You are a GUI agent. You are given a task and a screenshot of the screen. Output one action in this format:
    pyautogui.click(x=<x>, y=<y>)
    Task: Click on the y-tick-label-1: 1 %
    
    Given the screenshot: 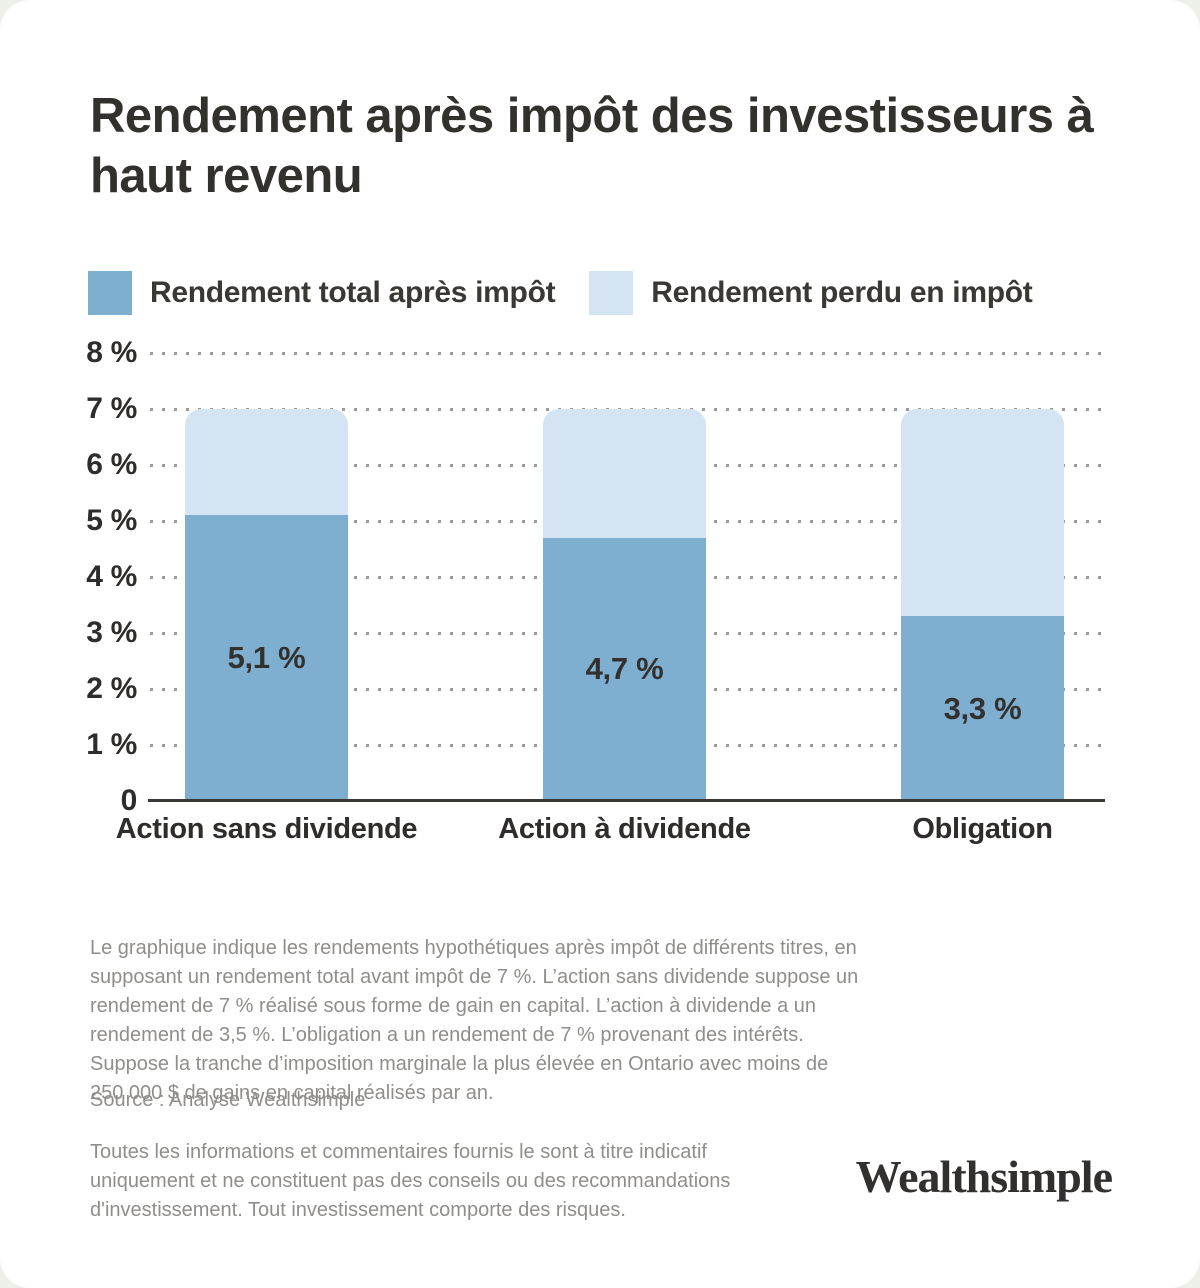 What is the action you would take?
    pyautogui.click(x=111, y=744)
    